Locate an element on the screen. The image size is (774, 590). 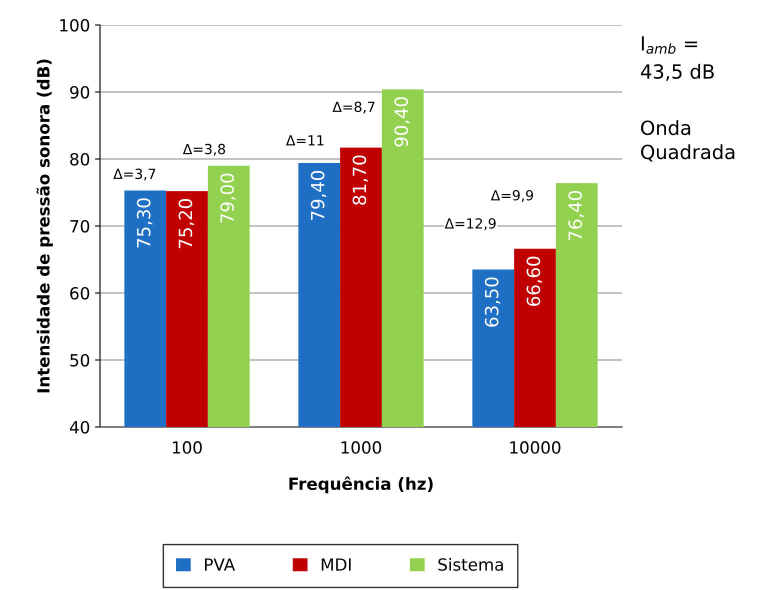
text: Quadrada is located at coordinates (687, 153).